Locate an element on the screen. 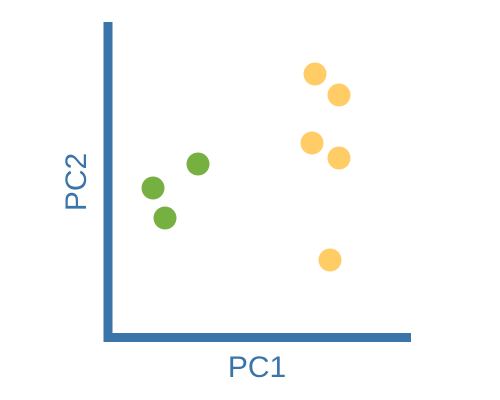  x-axis-label: PC1 is located at coordinates (257, 367).